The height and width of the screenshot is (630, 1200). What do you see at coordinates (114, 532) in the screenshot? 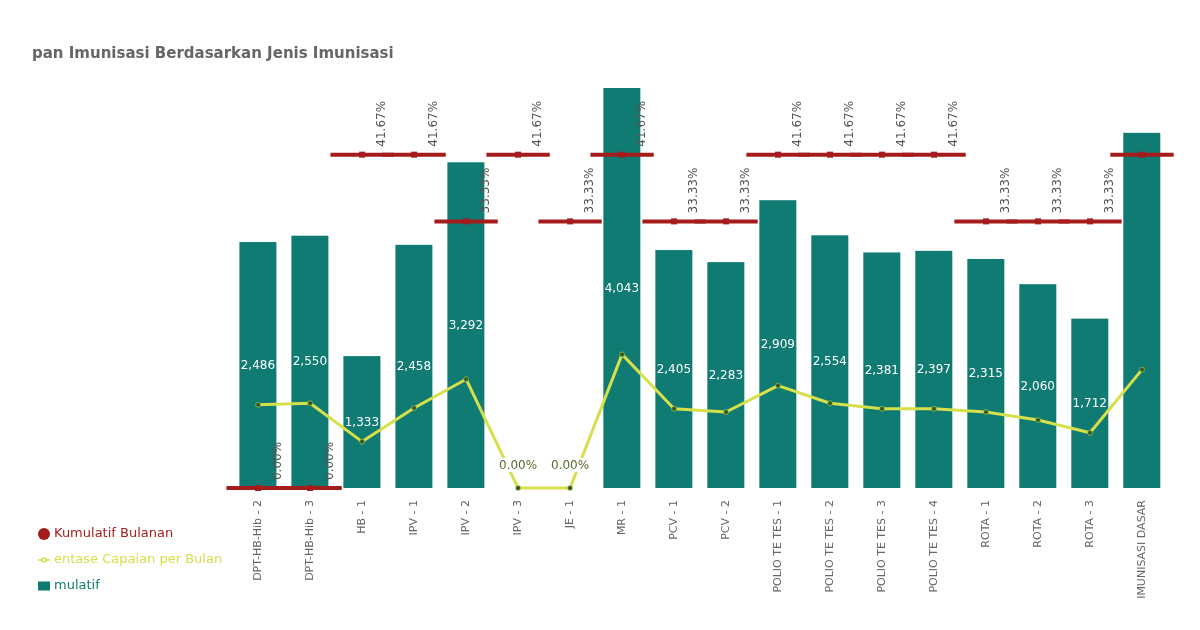
I see `legend-label: Kumulatif Bulanan` at bounding box center [114, 532].